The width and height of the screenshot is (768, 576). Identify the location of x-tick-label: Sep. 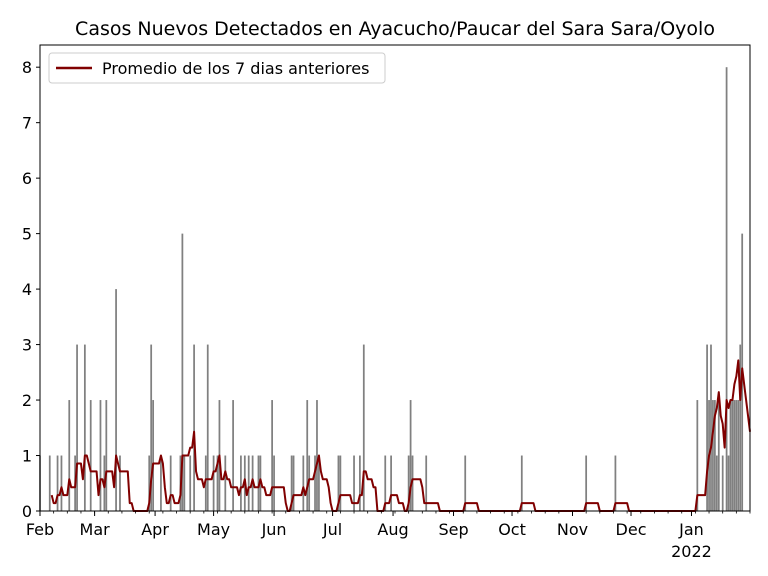
(453, 529).